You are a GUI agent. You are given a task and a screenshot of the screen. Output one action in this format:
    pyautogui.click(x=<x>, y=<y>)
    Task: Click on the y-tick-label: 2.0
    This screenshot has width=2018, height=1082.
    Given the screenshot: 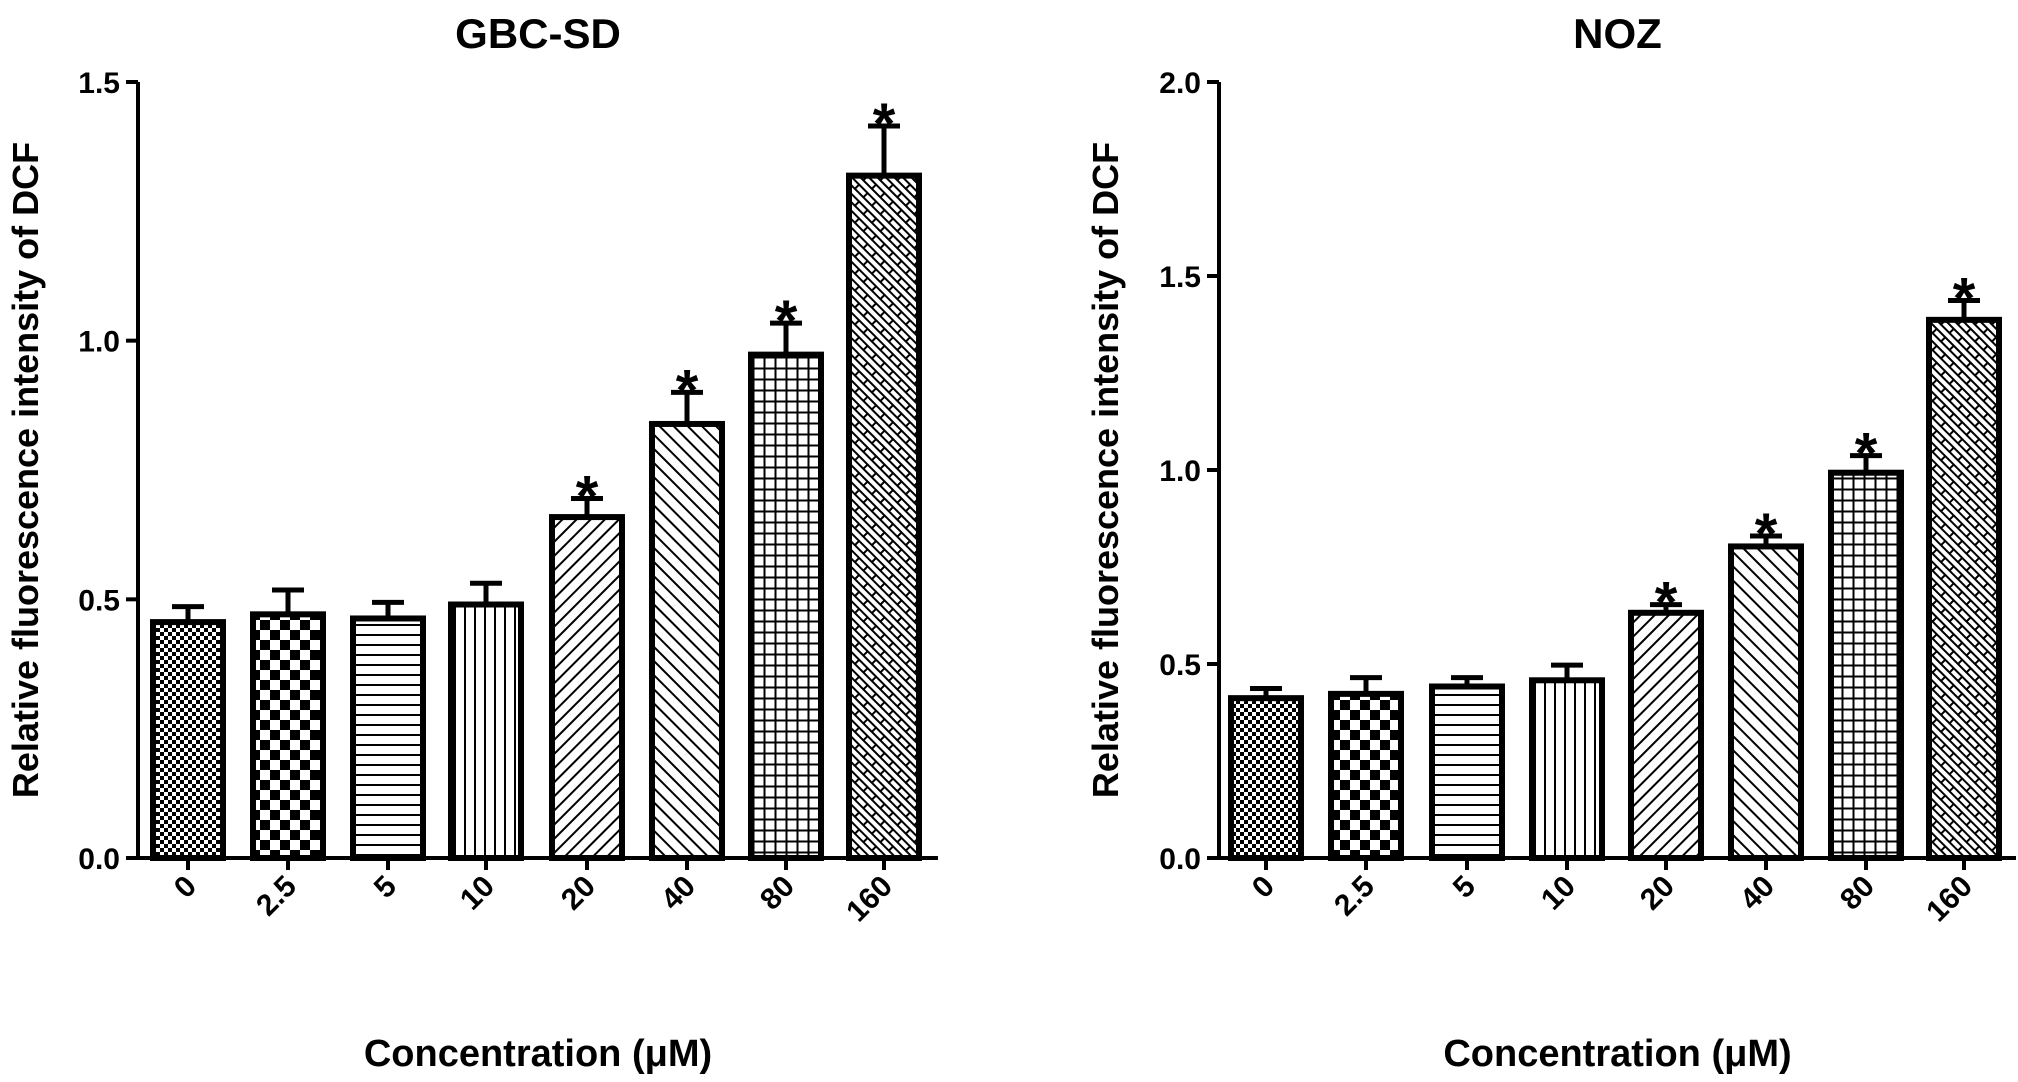 What is the action you would take?
    pyautogui.click(x=1180, y=83)
    